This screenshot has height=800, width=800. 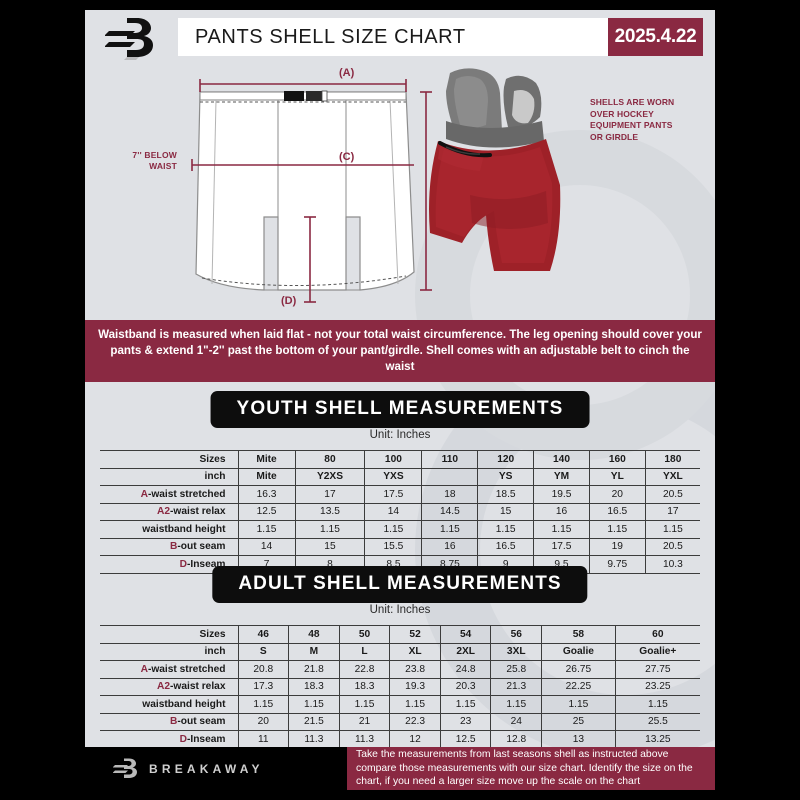 I want to click on table-cell: 15.5, so click(x=393, y=546).